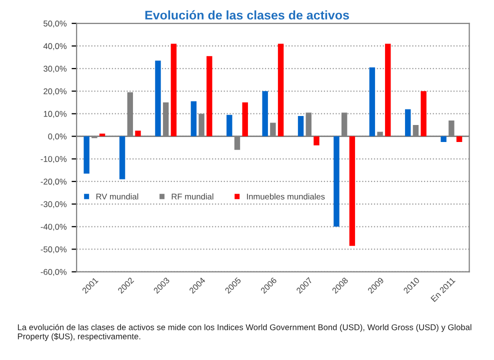 The height and width of the screenshot is (360, 494). I want to click on y-tick-label: 50,0%, so click(55, 24).